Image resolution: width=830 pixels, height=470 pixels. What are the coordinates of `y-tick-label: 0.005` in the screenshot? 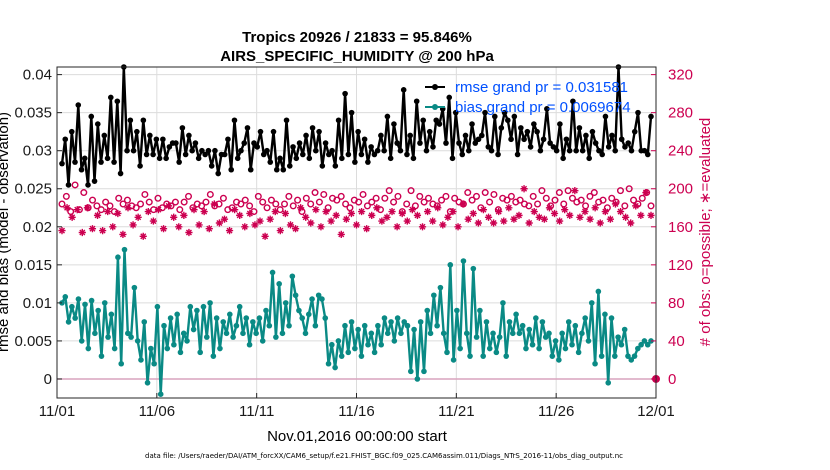 It's located at (33, 341).